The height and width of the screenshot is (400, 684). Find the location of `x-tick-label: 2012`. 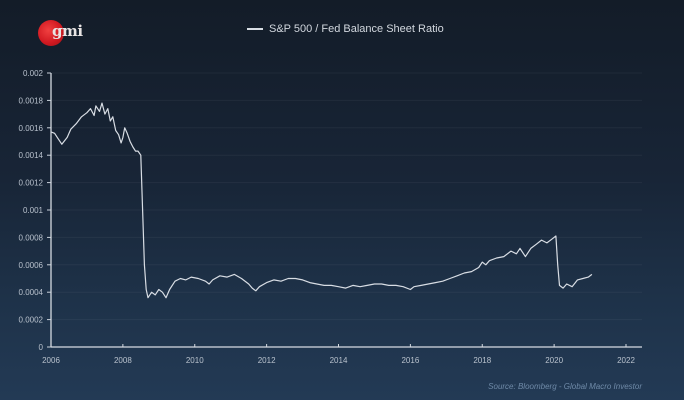

x-tick-label: 2012 is located at coordinates (267, 360).